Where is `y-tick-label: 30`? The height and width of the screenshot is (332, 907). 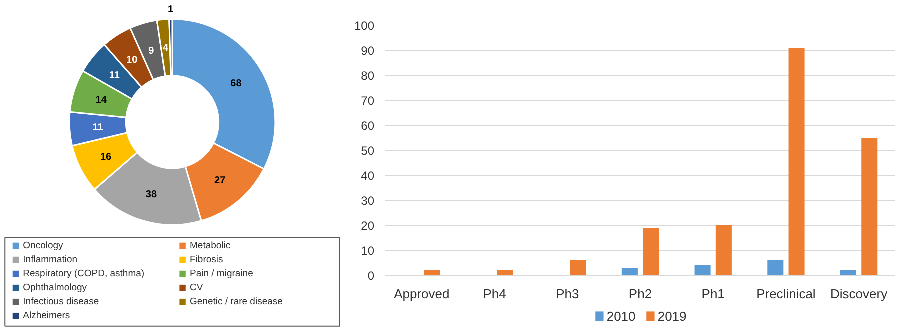
y-tick-label: 30 is located at coordinates (368, 201).